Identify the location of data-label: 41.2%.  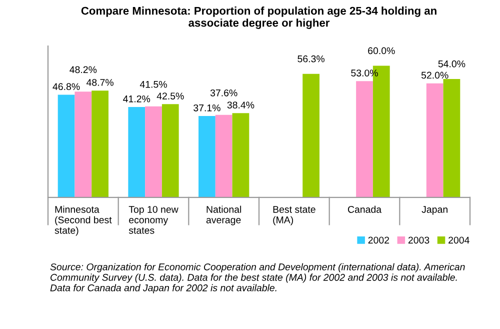
(136, 98).